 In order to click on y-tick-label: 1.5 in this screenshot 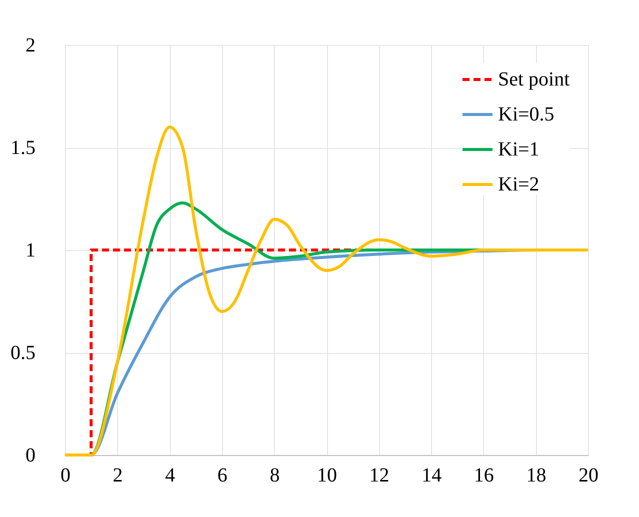, I will do `click(23, 148)`.